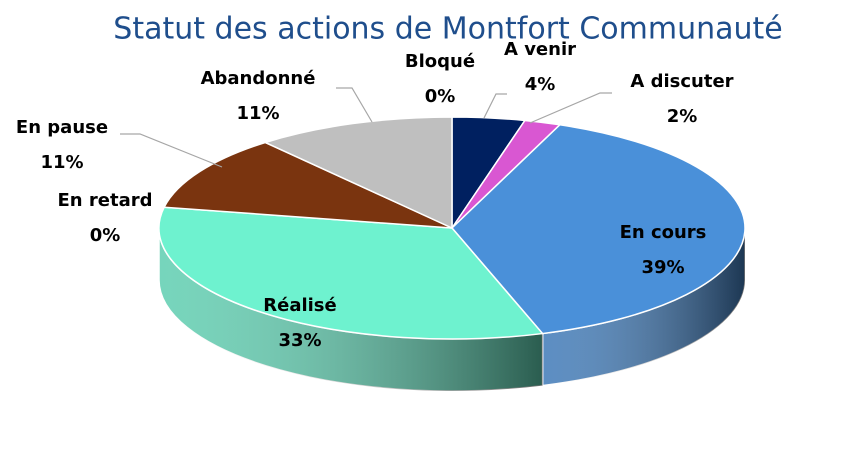 Image resolution: width=843 pixels, height=459 pixels. What do you see at coordinates (62, 127) in the screenshot?
I see `data-label-name: En pause` at bounding box center [62, 127].